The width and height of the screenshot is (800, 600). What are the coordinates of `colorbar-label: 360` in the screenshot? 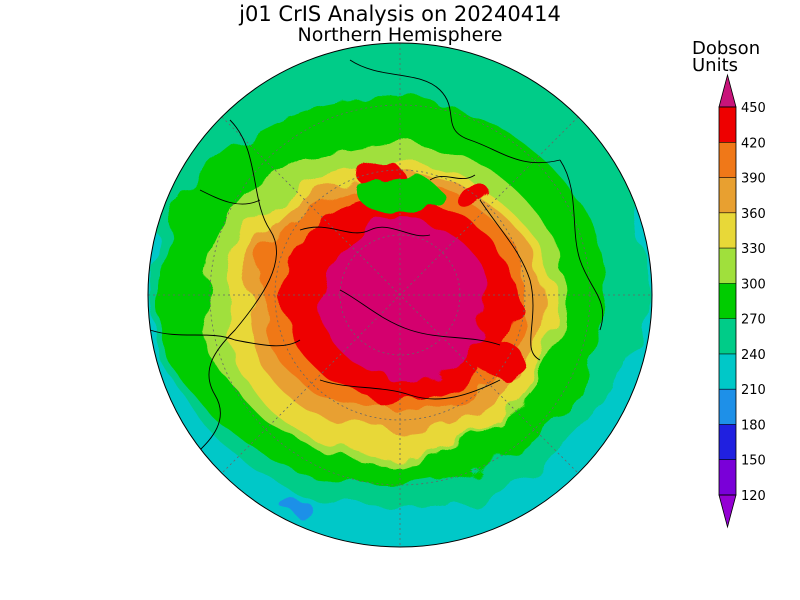 It's located at (753, 214).